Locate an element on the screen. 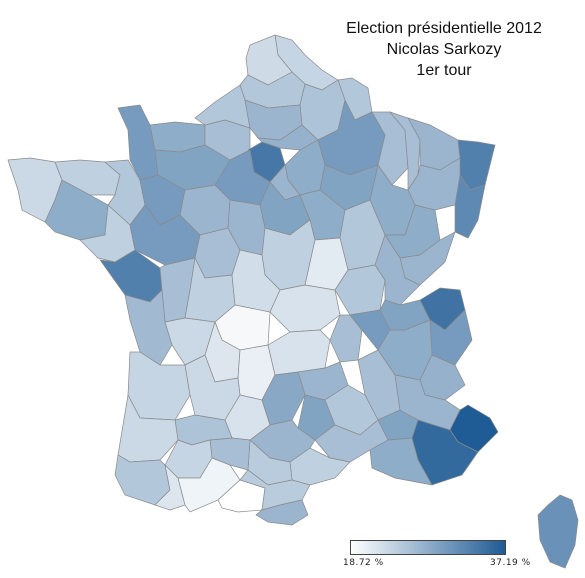 Image resolution: width=585 pixels, height=578 pixels. region-puy-de-dome is located at coordinates (299, 352).